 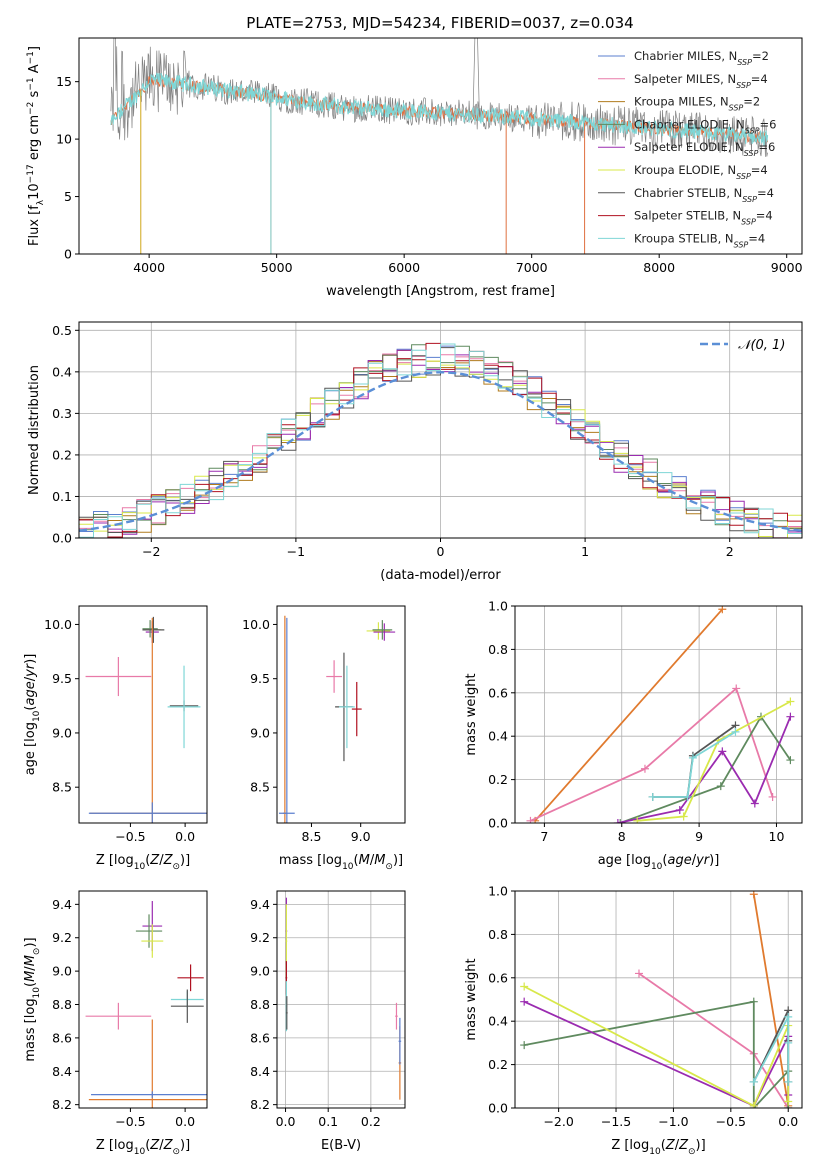 I want to click on chart-mass-age, so click(x=337, y=719).